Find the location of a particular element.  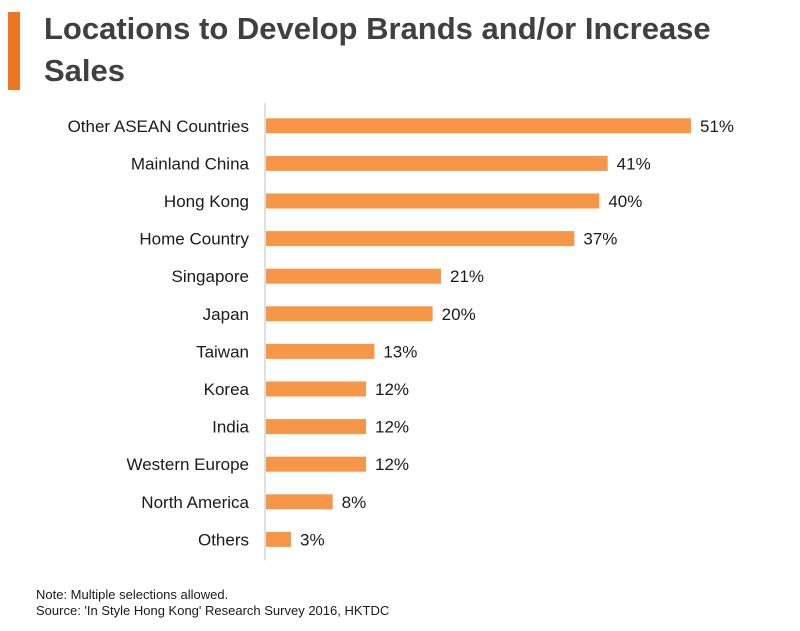

title-accent-bar is located at coordinates (14, 51).